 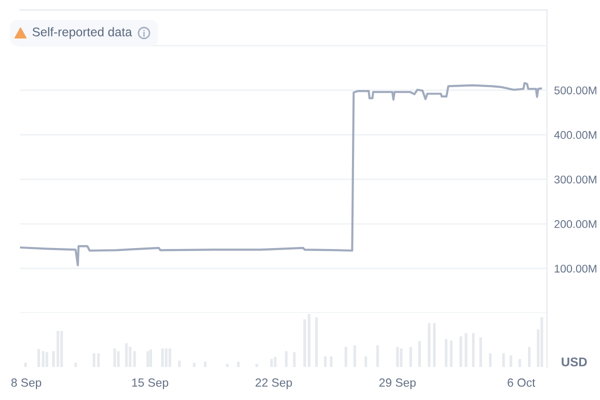 What do you see at coordinates (522, 382) in the screenshot?
I see `x-tick-label: 6 Oct` at bounding box center [522, 382].